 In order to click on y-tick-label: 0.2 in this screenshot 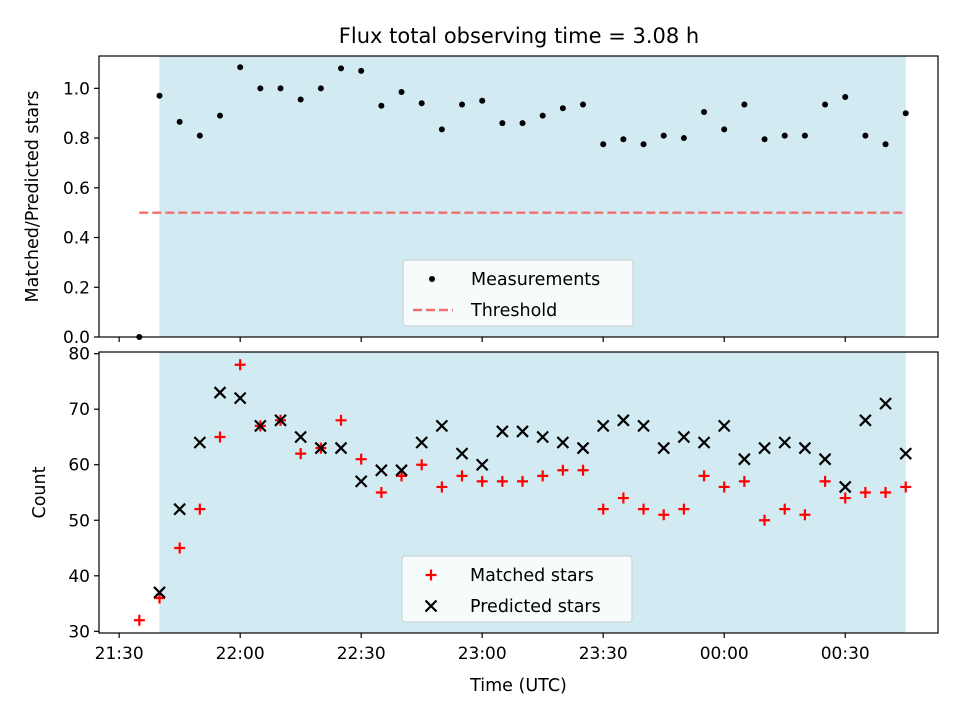, I will do `click(76, 288)`.